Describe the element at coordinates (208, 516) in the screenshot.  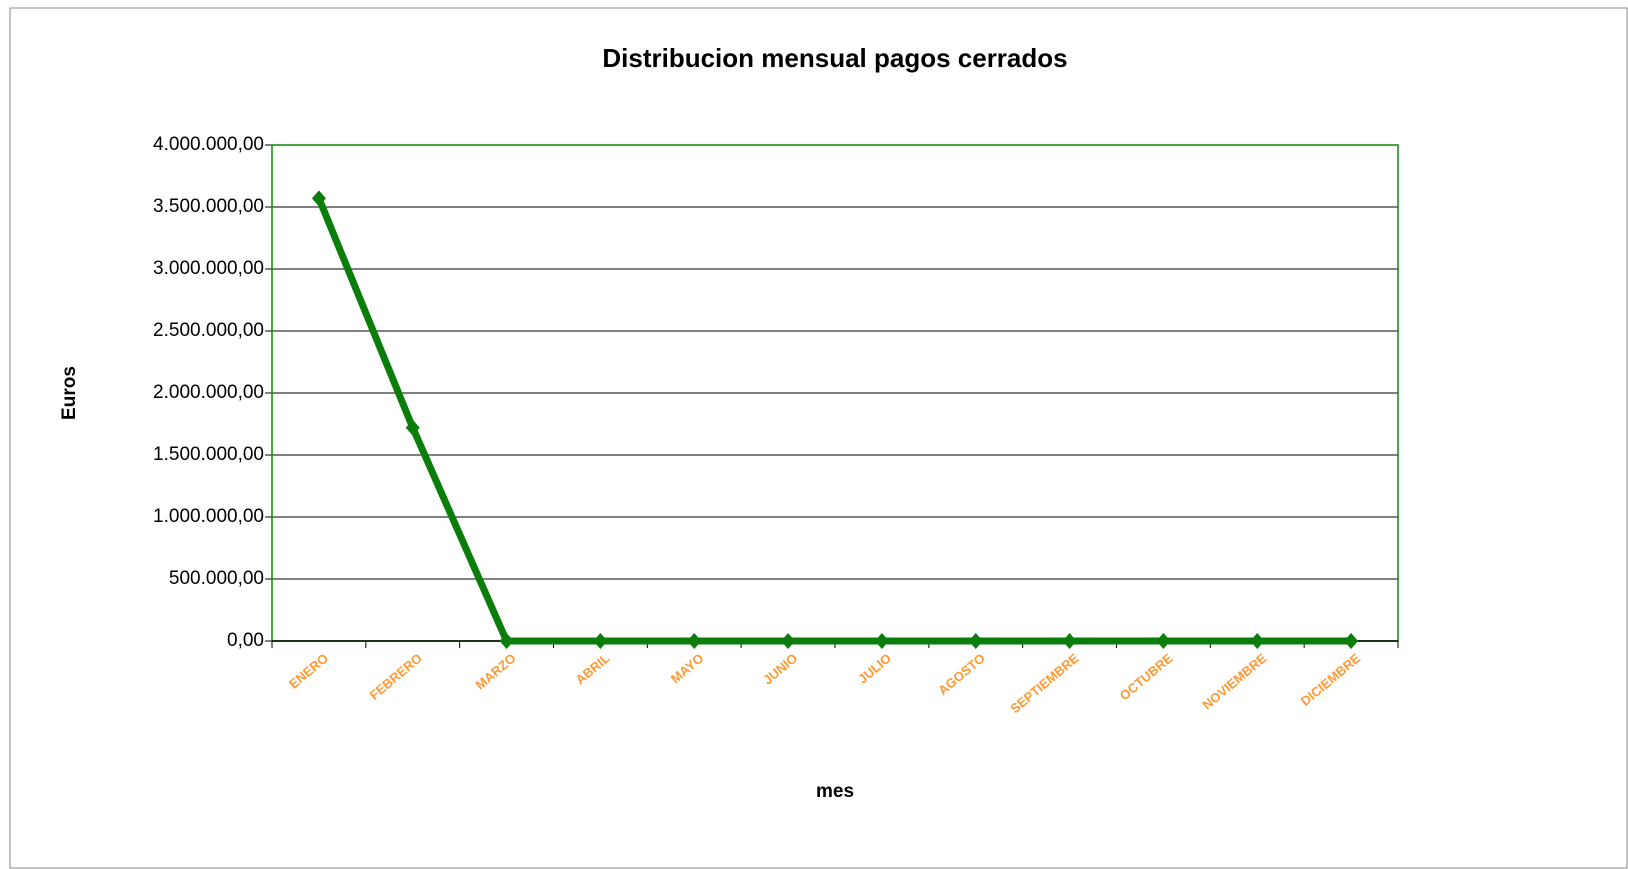
I see `y-tick-label: 1.000.000,00` at that location.